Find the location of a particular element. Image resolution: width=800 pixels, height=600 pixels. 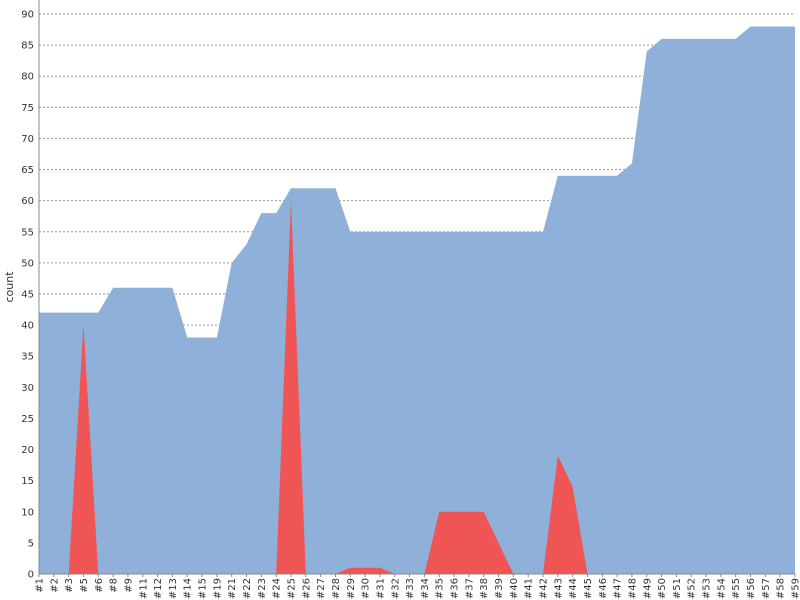

y-tick-label: 30 is located at coordinates (27, 388).